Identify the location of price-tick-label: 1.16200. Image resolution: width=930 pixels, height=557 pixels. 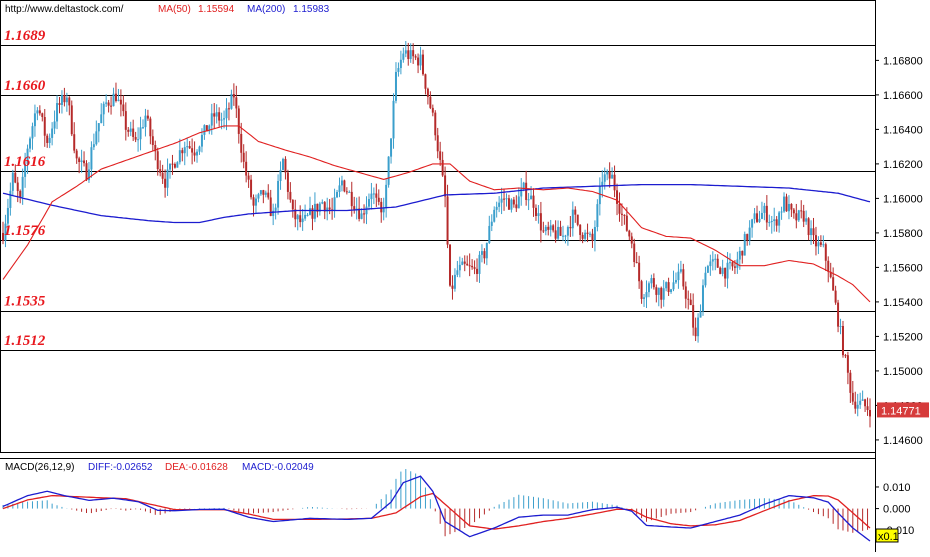
(903, 165).